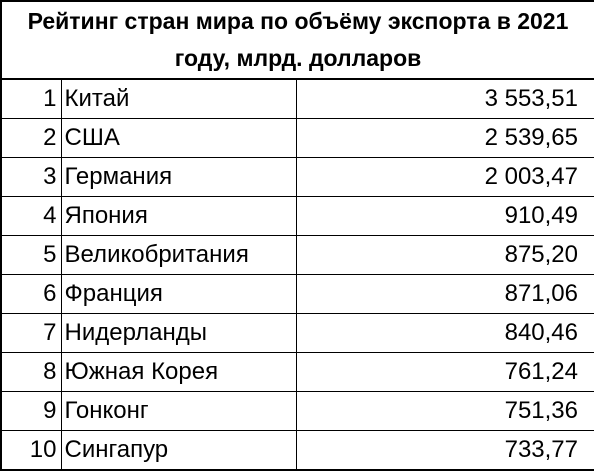 This screenshot has width=594, height=471. I want to click on table-row: 1 Китай 3 553,51, so click(297, 98).